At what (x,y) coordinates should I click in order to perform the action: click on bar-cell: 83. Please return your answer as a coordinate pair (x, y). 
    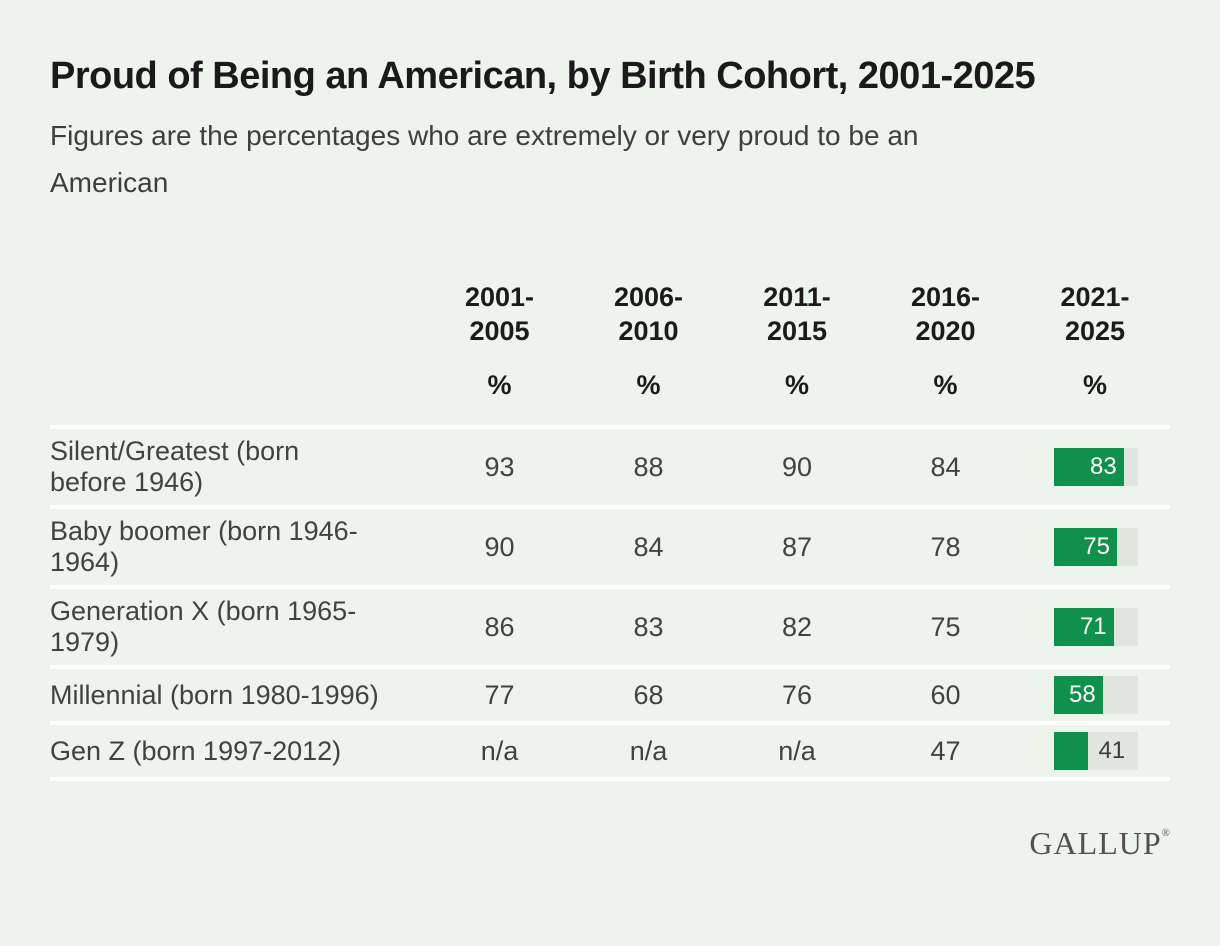
    Looking at the image, I should click on (1095, 467).